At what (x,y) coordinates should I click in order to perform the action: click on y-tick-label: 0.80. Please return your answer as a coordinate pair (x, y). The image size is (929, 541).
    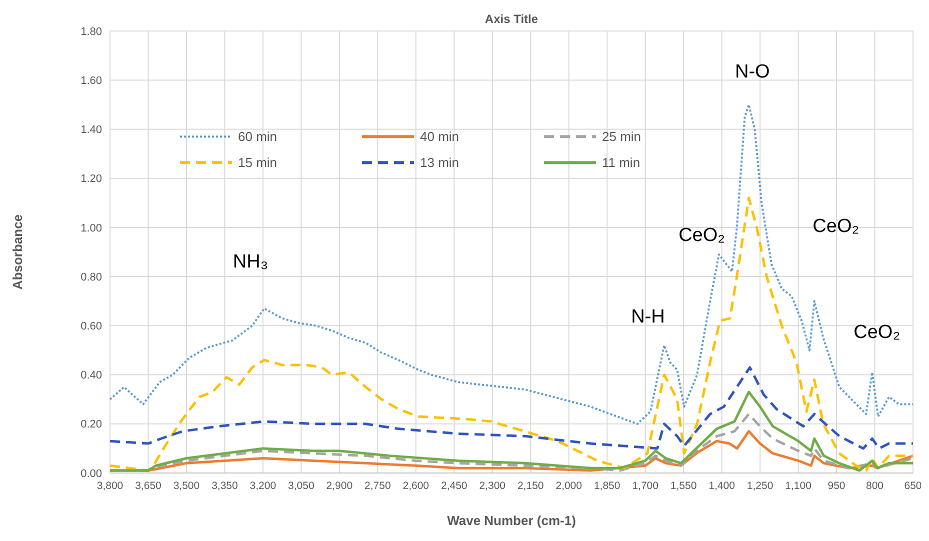
    Looking at the image, I should click on (91, 277).